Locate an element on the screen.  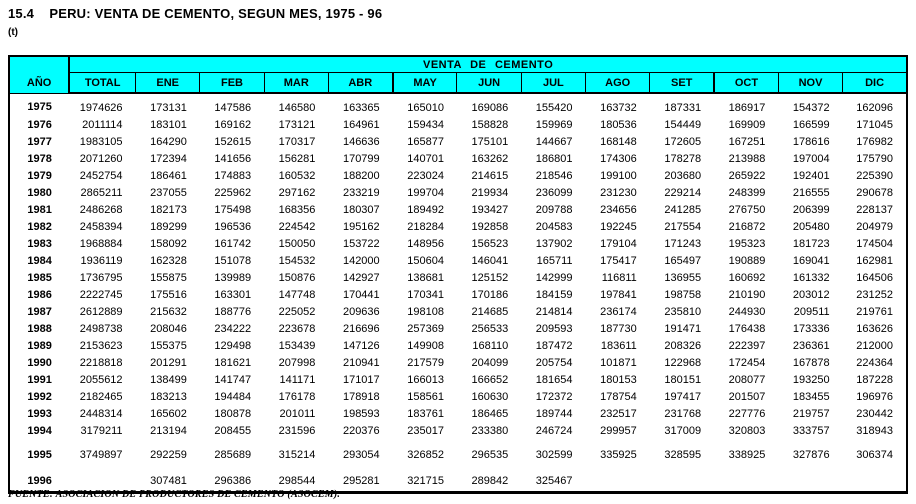
value-cell-ago: 183611 is located at coordinates (618, 345).